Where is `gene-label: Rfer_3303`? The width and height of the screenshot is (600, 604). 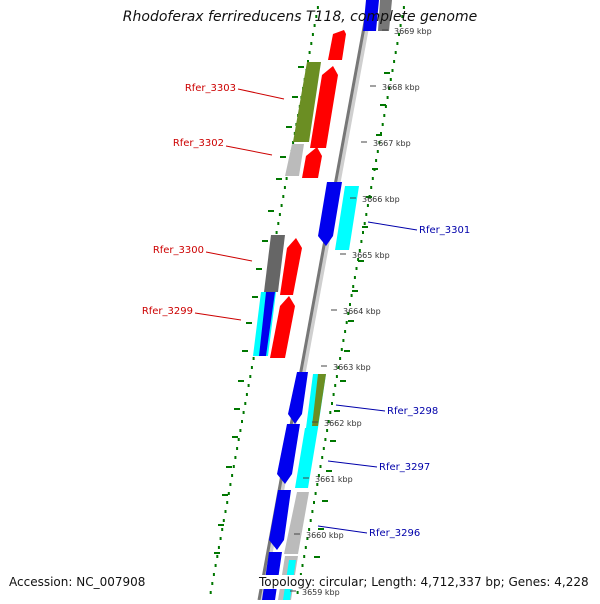 gene-label: Rfer_3303 is located at coordinates (210, 88).